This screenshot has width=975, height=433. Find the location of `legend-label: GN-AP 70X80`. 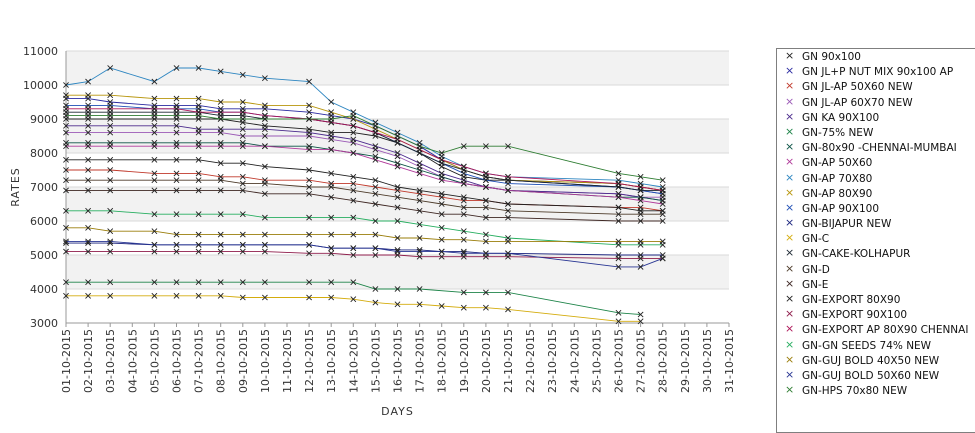

legend-label: GN-AP 70X80 is located at coordinates (837, 178).